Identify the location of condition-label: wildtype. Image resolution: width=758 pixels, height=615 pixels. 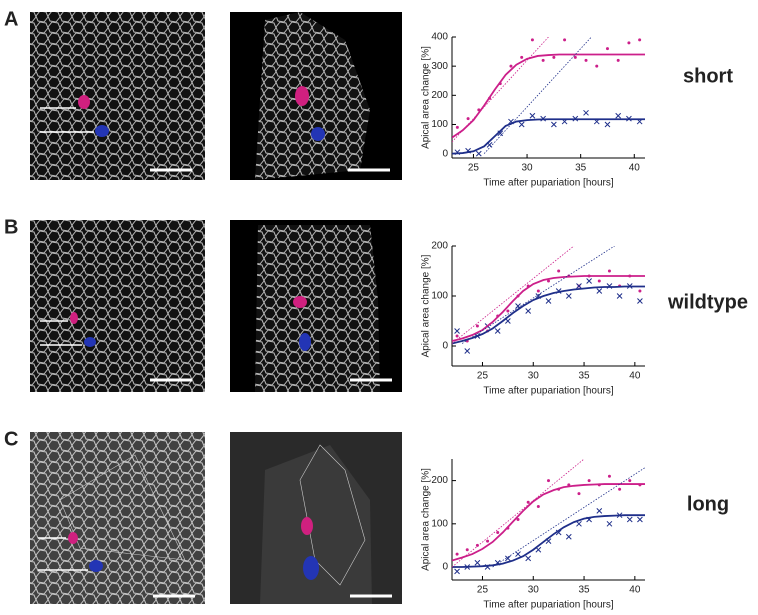
(707, 302).